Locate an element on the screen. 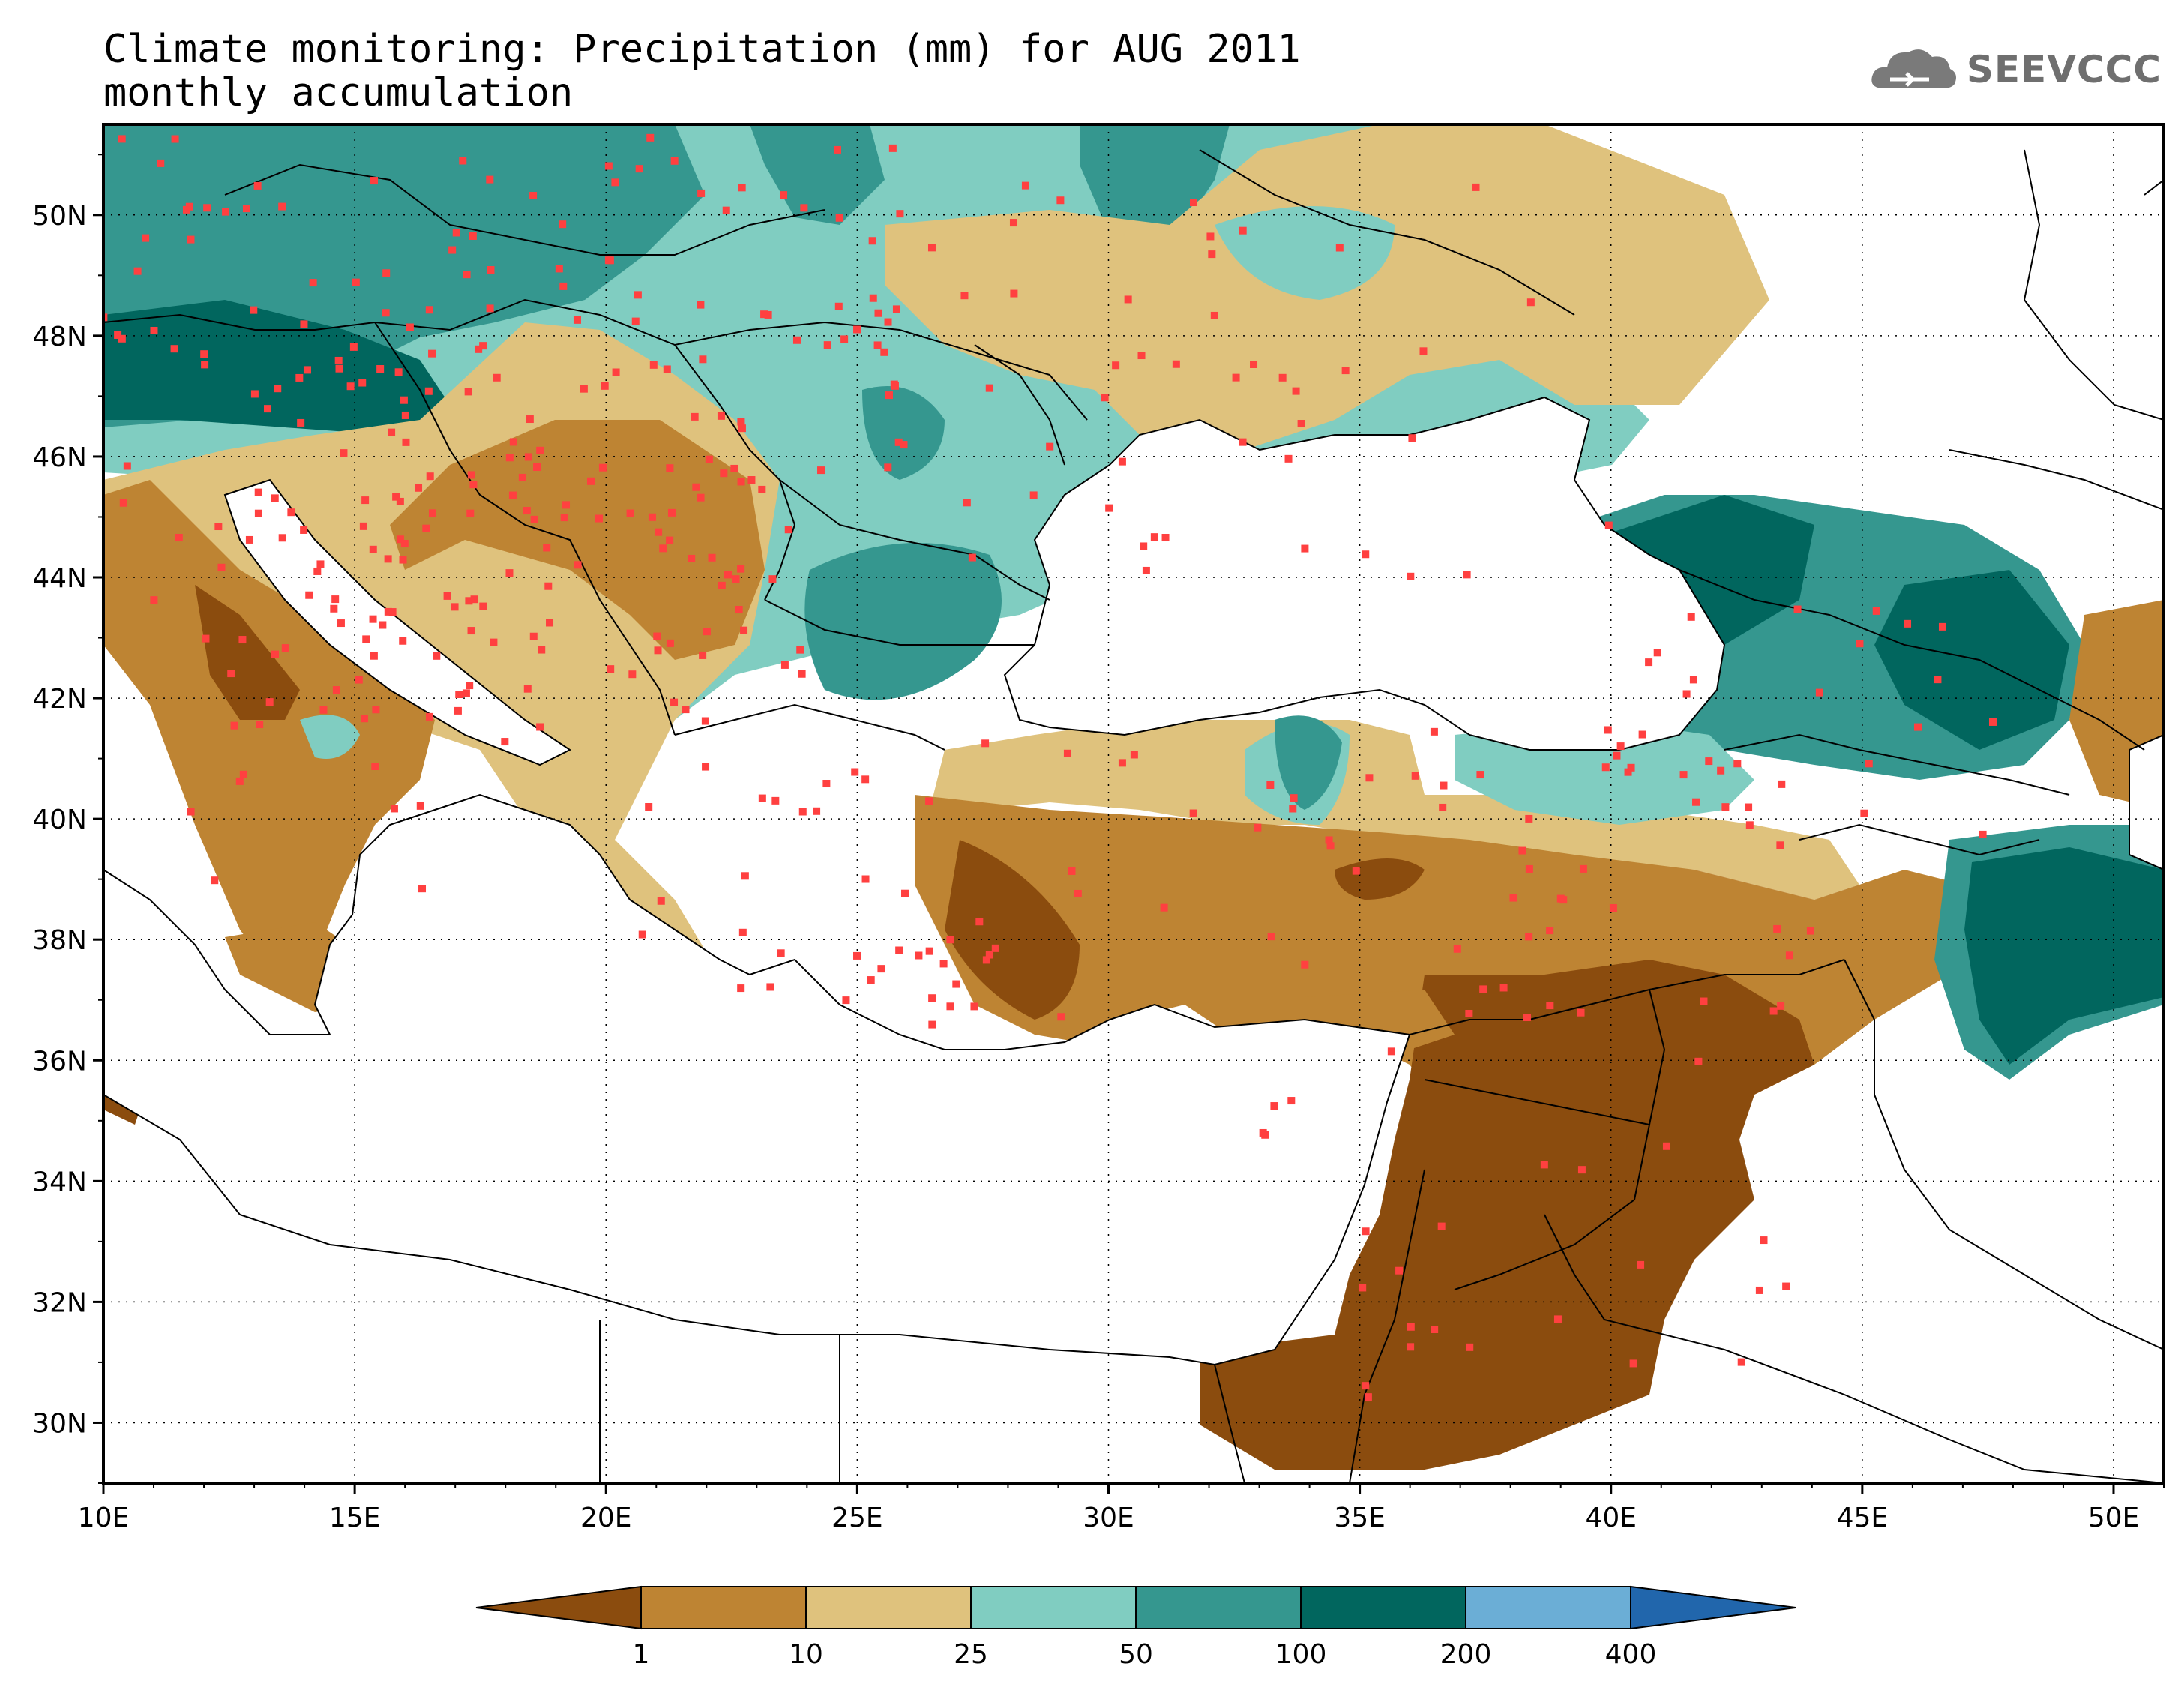 This screenshot has width=2184, height=1687. lon-tick-label: 35E is located at coordinates (1360, 1518).